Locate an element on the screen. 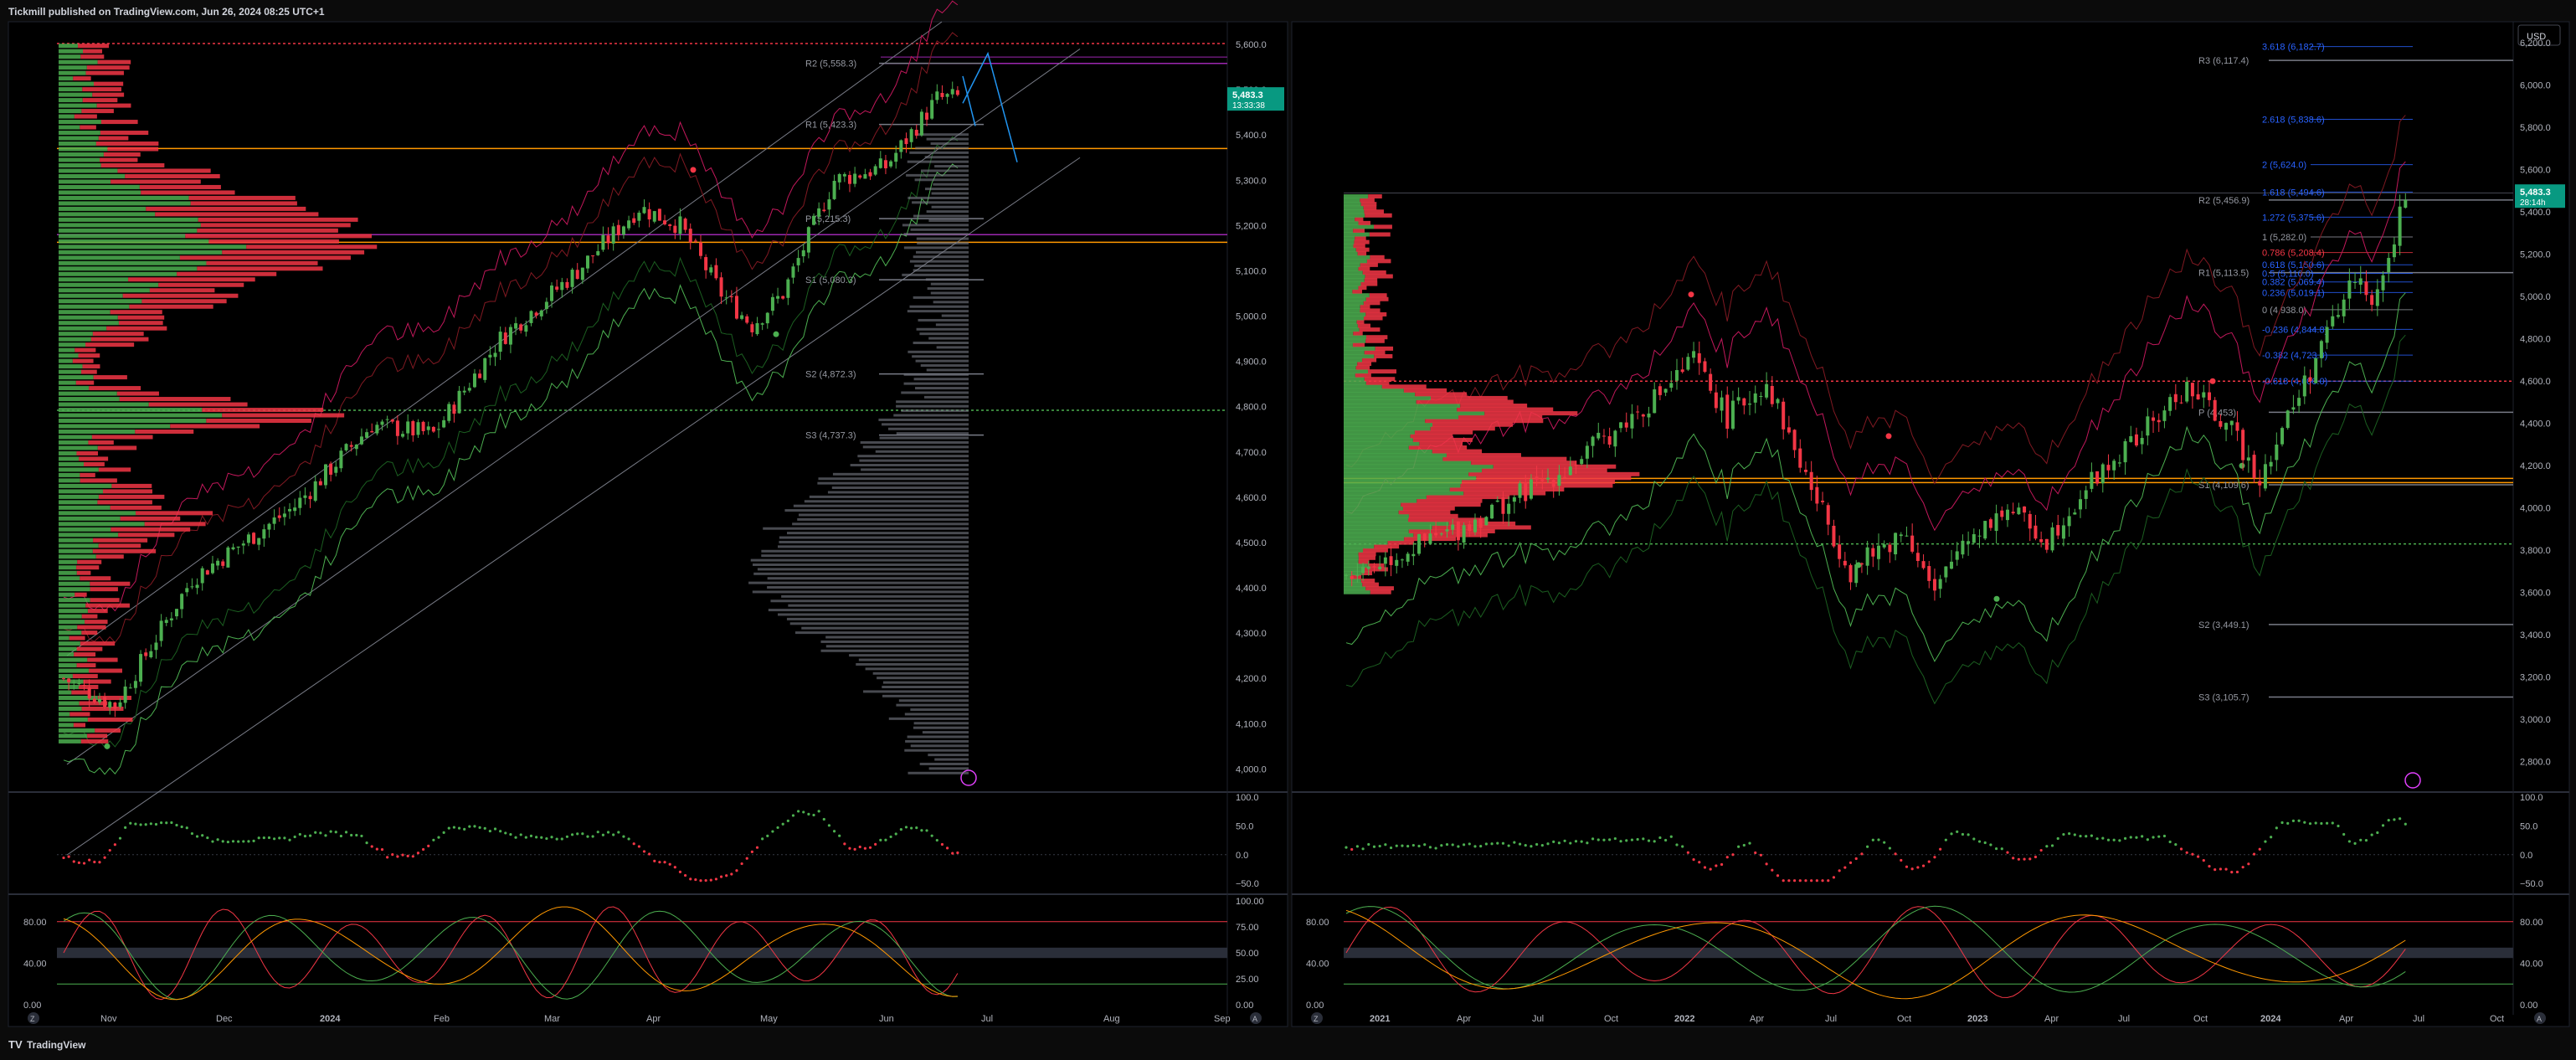 The height and width of the screenshot is (1060, 2576). right-price-label: 4,600.0 is located at coordinates (2535, 382).